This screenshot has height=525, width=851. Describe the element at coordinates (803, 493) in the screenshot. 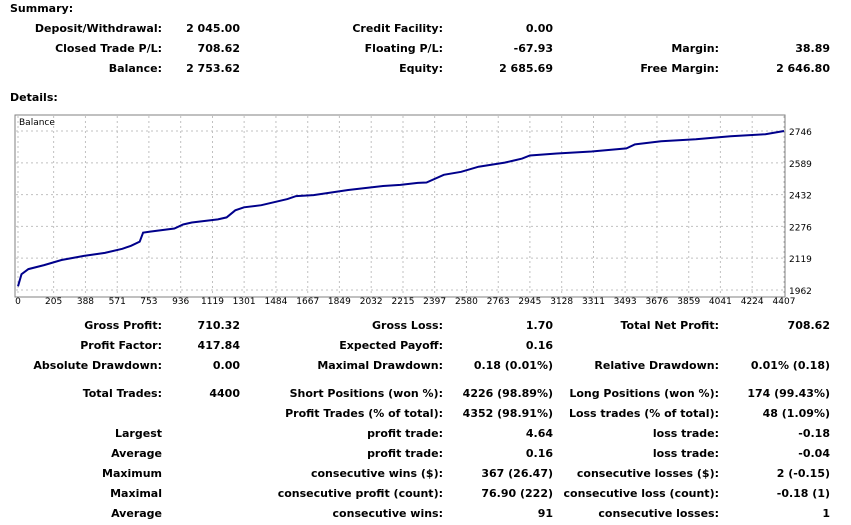

I see `maximal-consecutive-loss-value: -0.18 (1)` at that location.